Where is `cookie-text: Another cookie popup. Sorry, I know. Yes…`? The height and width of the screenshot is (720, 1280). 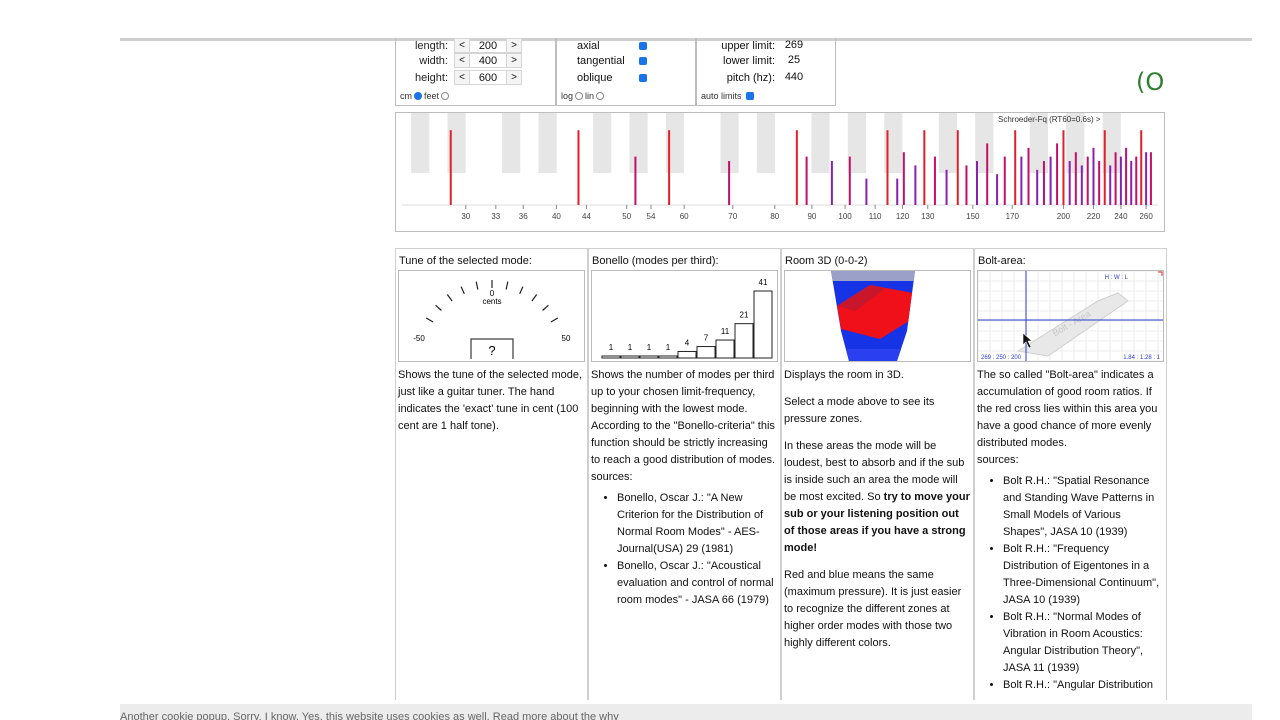 cookie-text: Another cookie popup. Sorry, I know. Yes… is located at coordinates (369, 715).